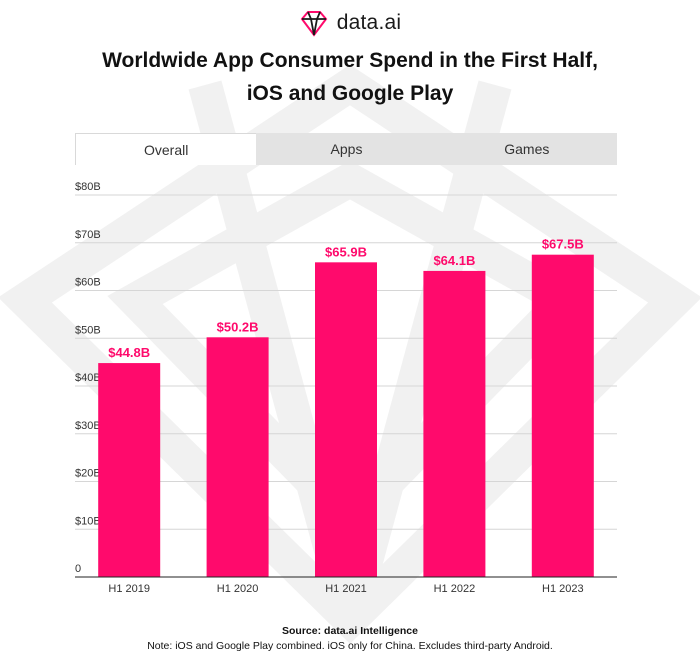 The image size is (700, 663). What do you see at coordinates (346, 589) in the screenshot?
I see `x-tick-label: H1 2021` at bounding box center [346, 589].